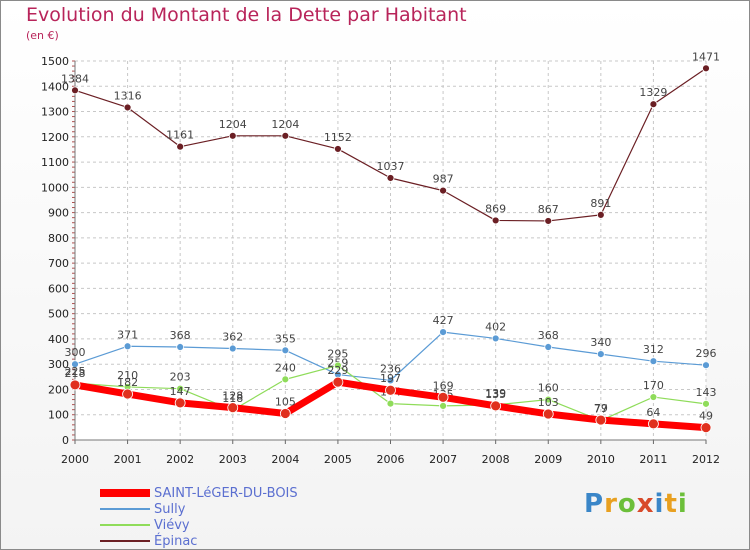 This screenshot has width=750, height=550. What do you see at coordinates (58, 415) in the screenshot?
I see `y-tick-label: 100` at bounding box center [58, 415].